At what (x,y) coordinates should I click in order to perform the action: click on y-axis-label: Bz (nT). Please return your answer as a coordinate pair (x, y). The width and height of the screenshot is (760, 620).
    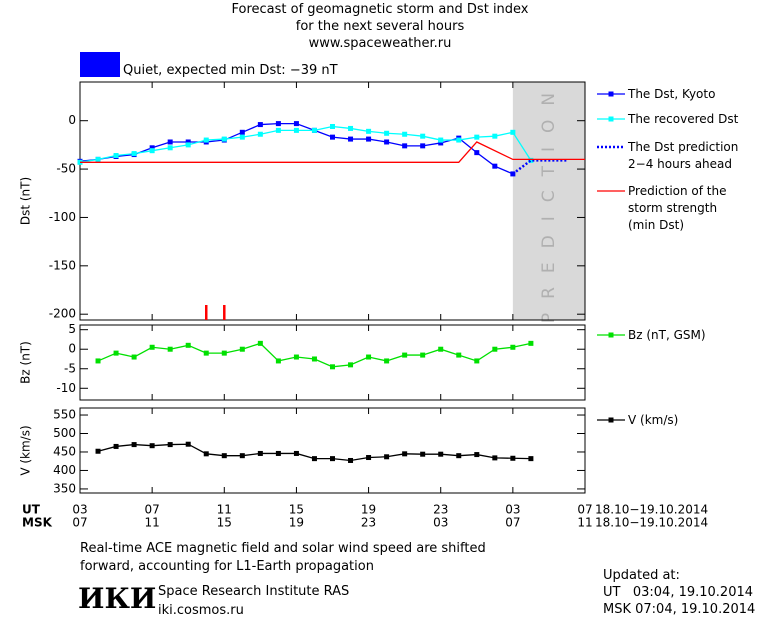
    Looking at the image, I should click on (26, 362).